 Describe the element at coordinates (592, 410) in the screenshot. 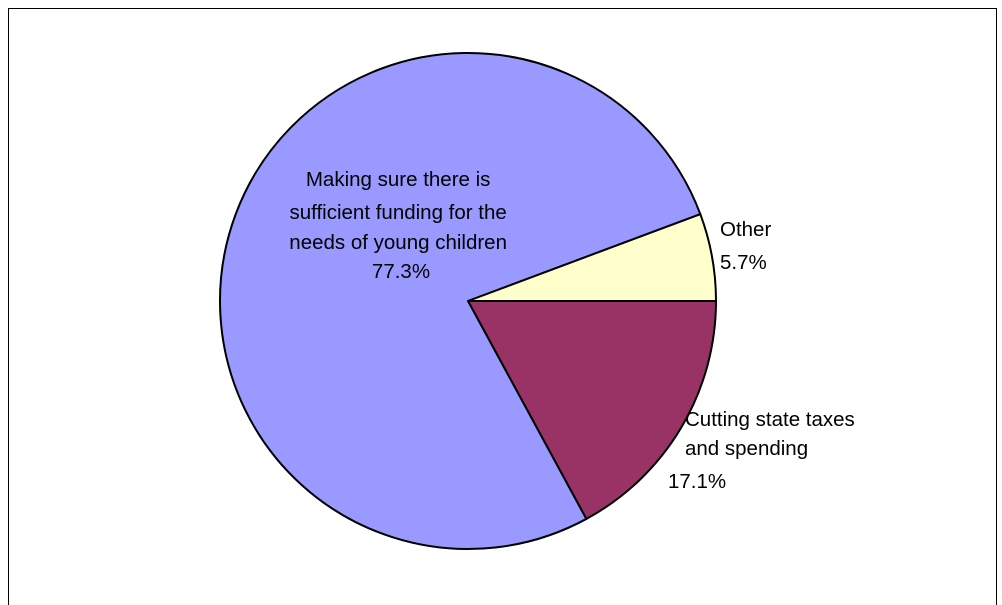

I see `slice-cutting-taxes` at that location.